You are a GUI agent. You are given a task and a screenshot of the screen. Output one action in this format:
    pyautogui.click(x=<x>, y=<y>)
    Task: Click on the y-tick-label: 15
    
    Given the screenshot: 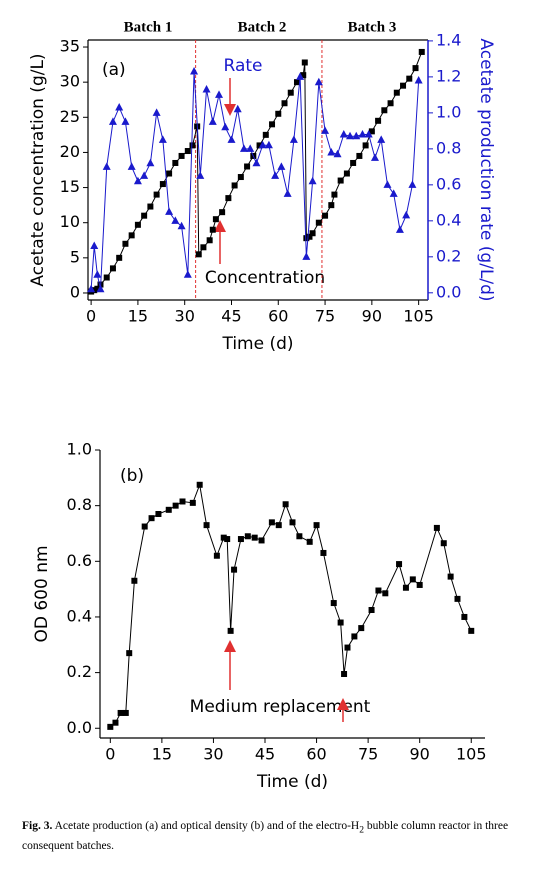 What is the action you would take?
    pyautogui.click(x=70, y=186)
    